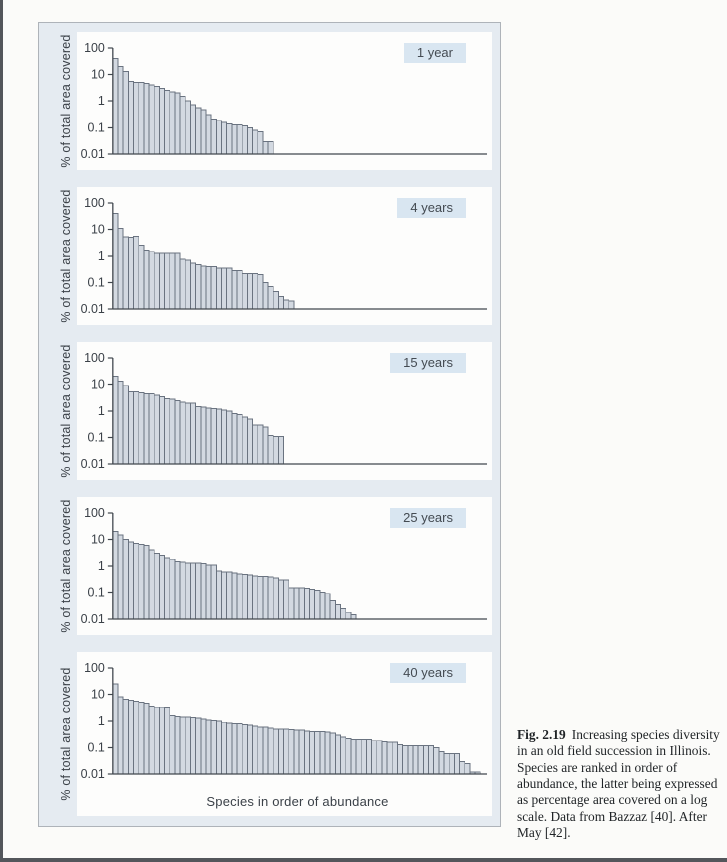  I want to click on plot-area-15-years: 100 10 1 0.1 0.01 15 years, so click(284, 411).